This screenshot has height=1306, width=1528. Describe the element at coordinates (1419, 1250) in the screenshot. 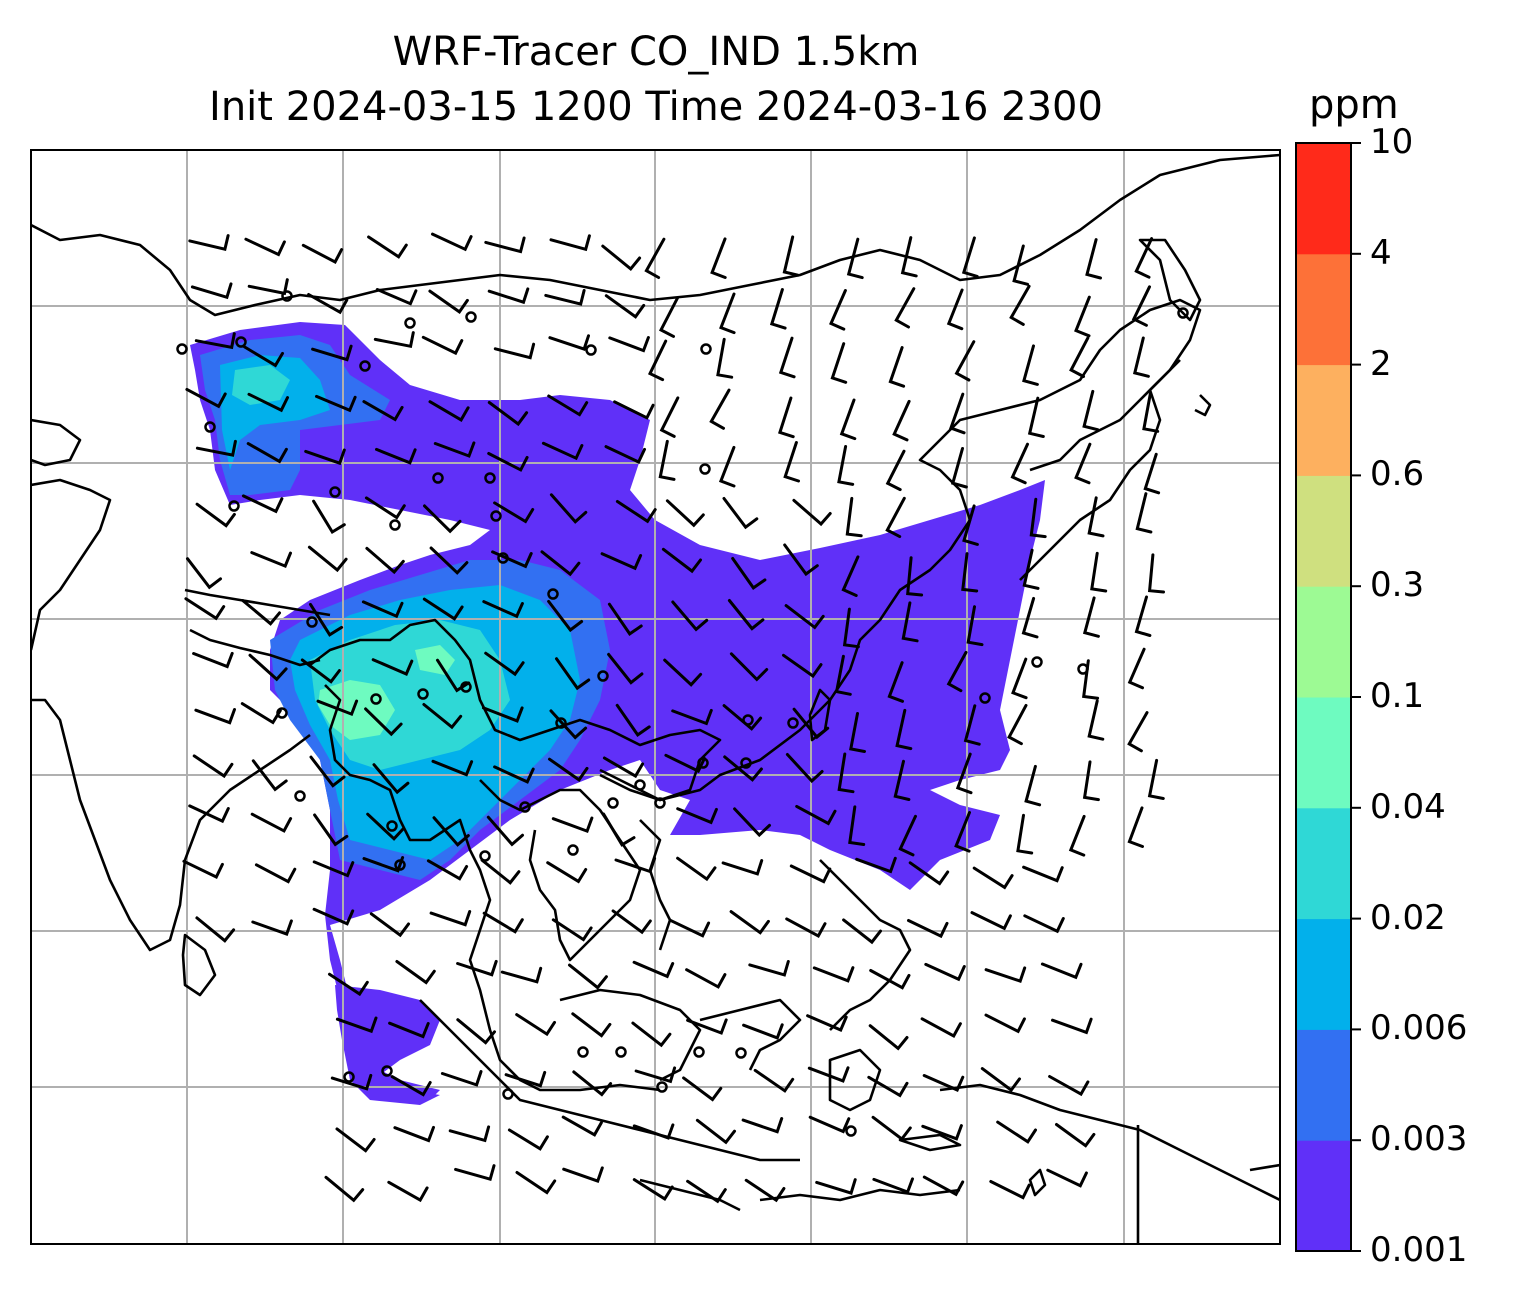

I see `colorbar-tick-label: 0.001` at that location.